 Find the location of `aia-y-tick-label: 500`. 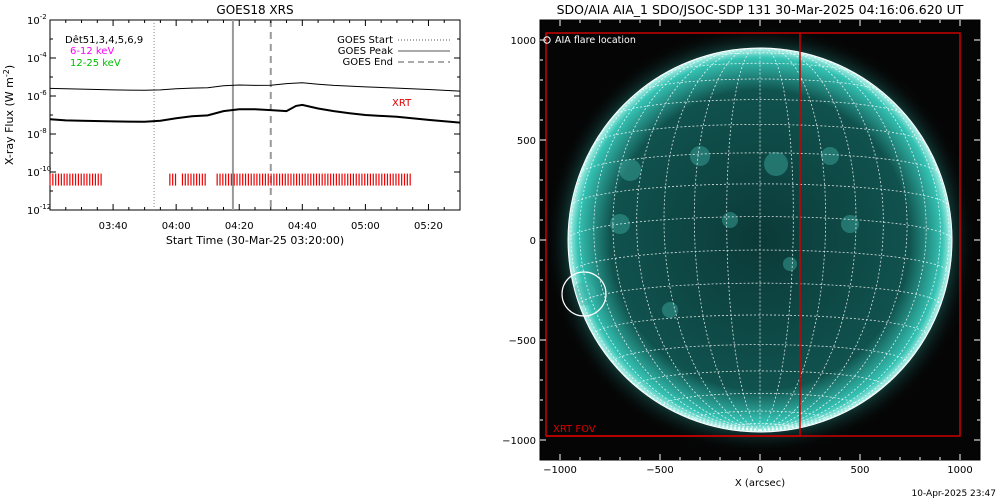

aia-y-tick-label: 500 is located at coordinates (526, 141).